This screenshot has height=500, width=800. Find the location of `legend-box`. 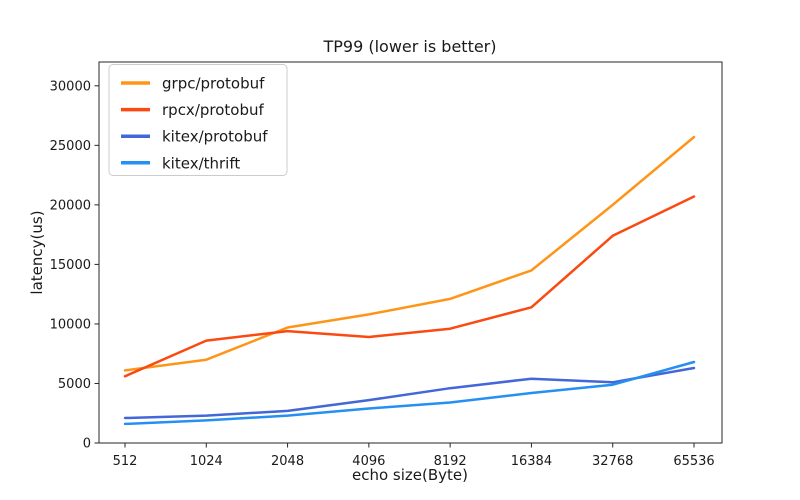

legend-box is located at coordinates (198, 120).